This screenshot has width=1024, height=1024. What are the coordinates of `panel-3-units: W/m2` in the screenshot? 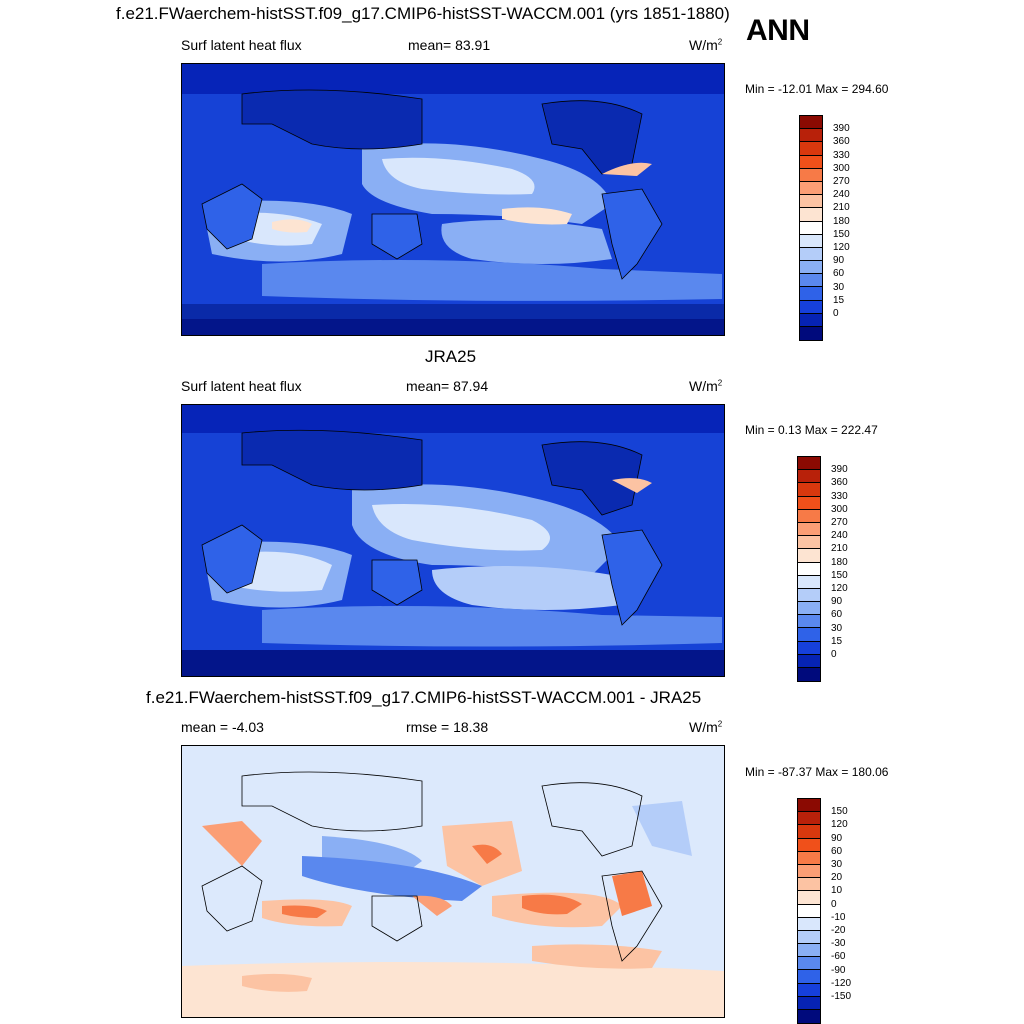 It's located at (706, 727).